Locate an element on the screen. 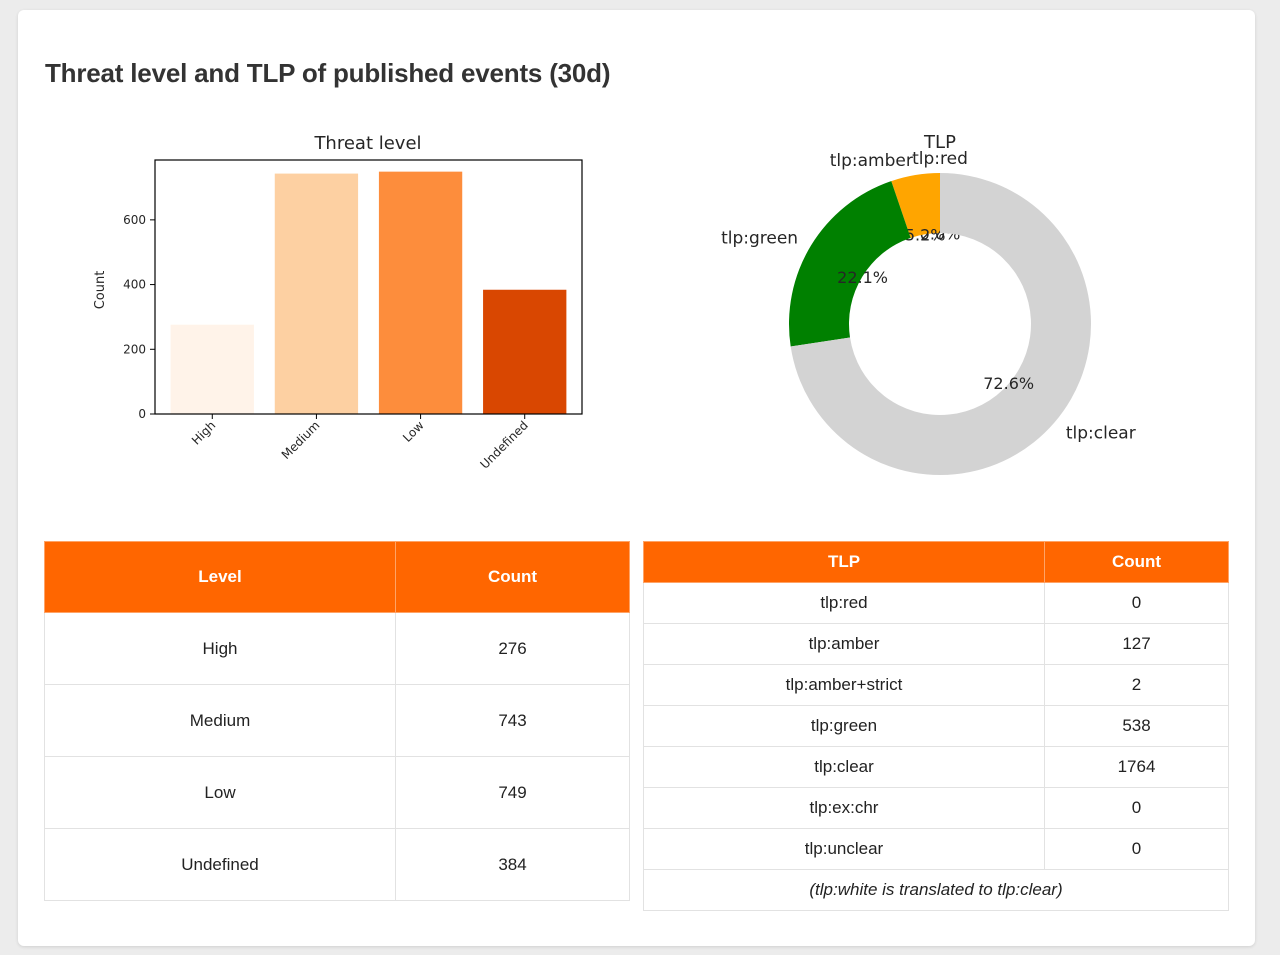 The height and width of the screenshot is (955, 1280). bar-plot-area: High Medium Low Undefined 0 200 400 600 is located at coordinates (353, 315).